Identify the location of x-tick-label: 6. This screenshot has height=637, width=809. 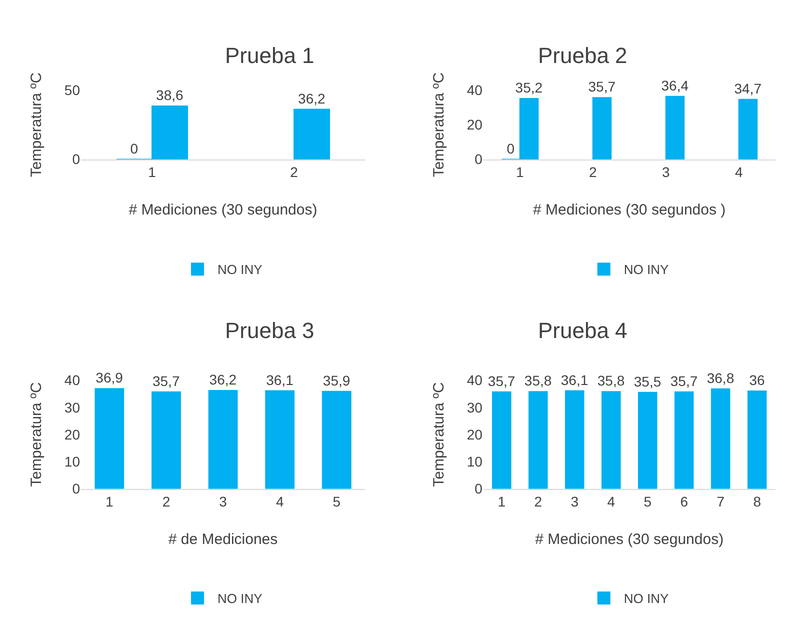
(684, 502).